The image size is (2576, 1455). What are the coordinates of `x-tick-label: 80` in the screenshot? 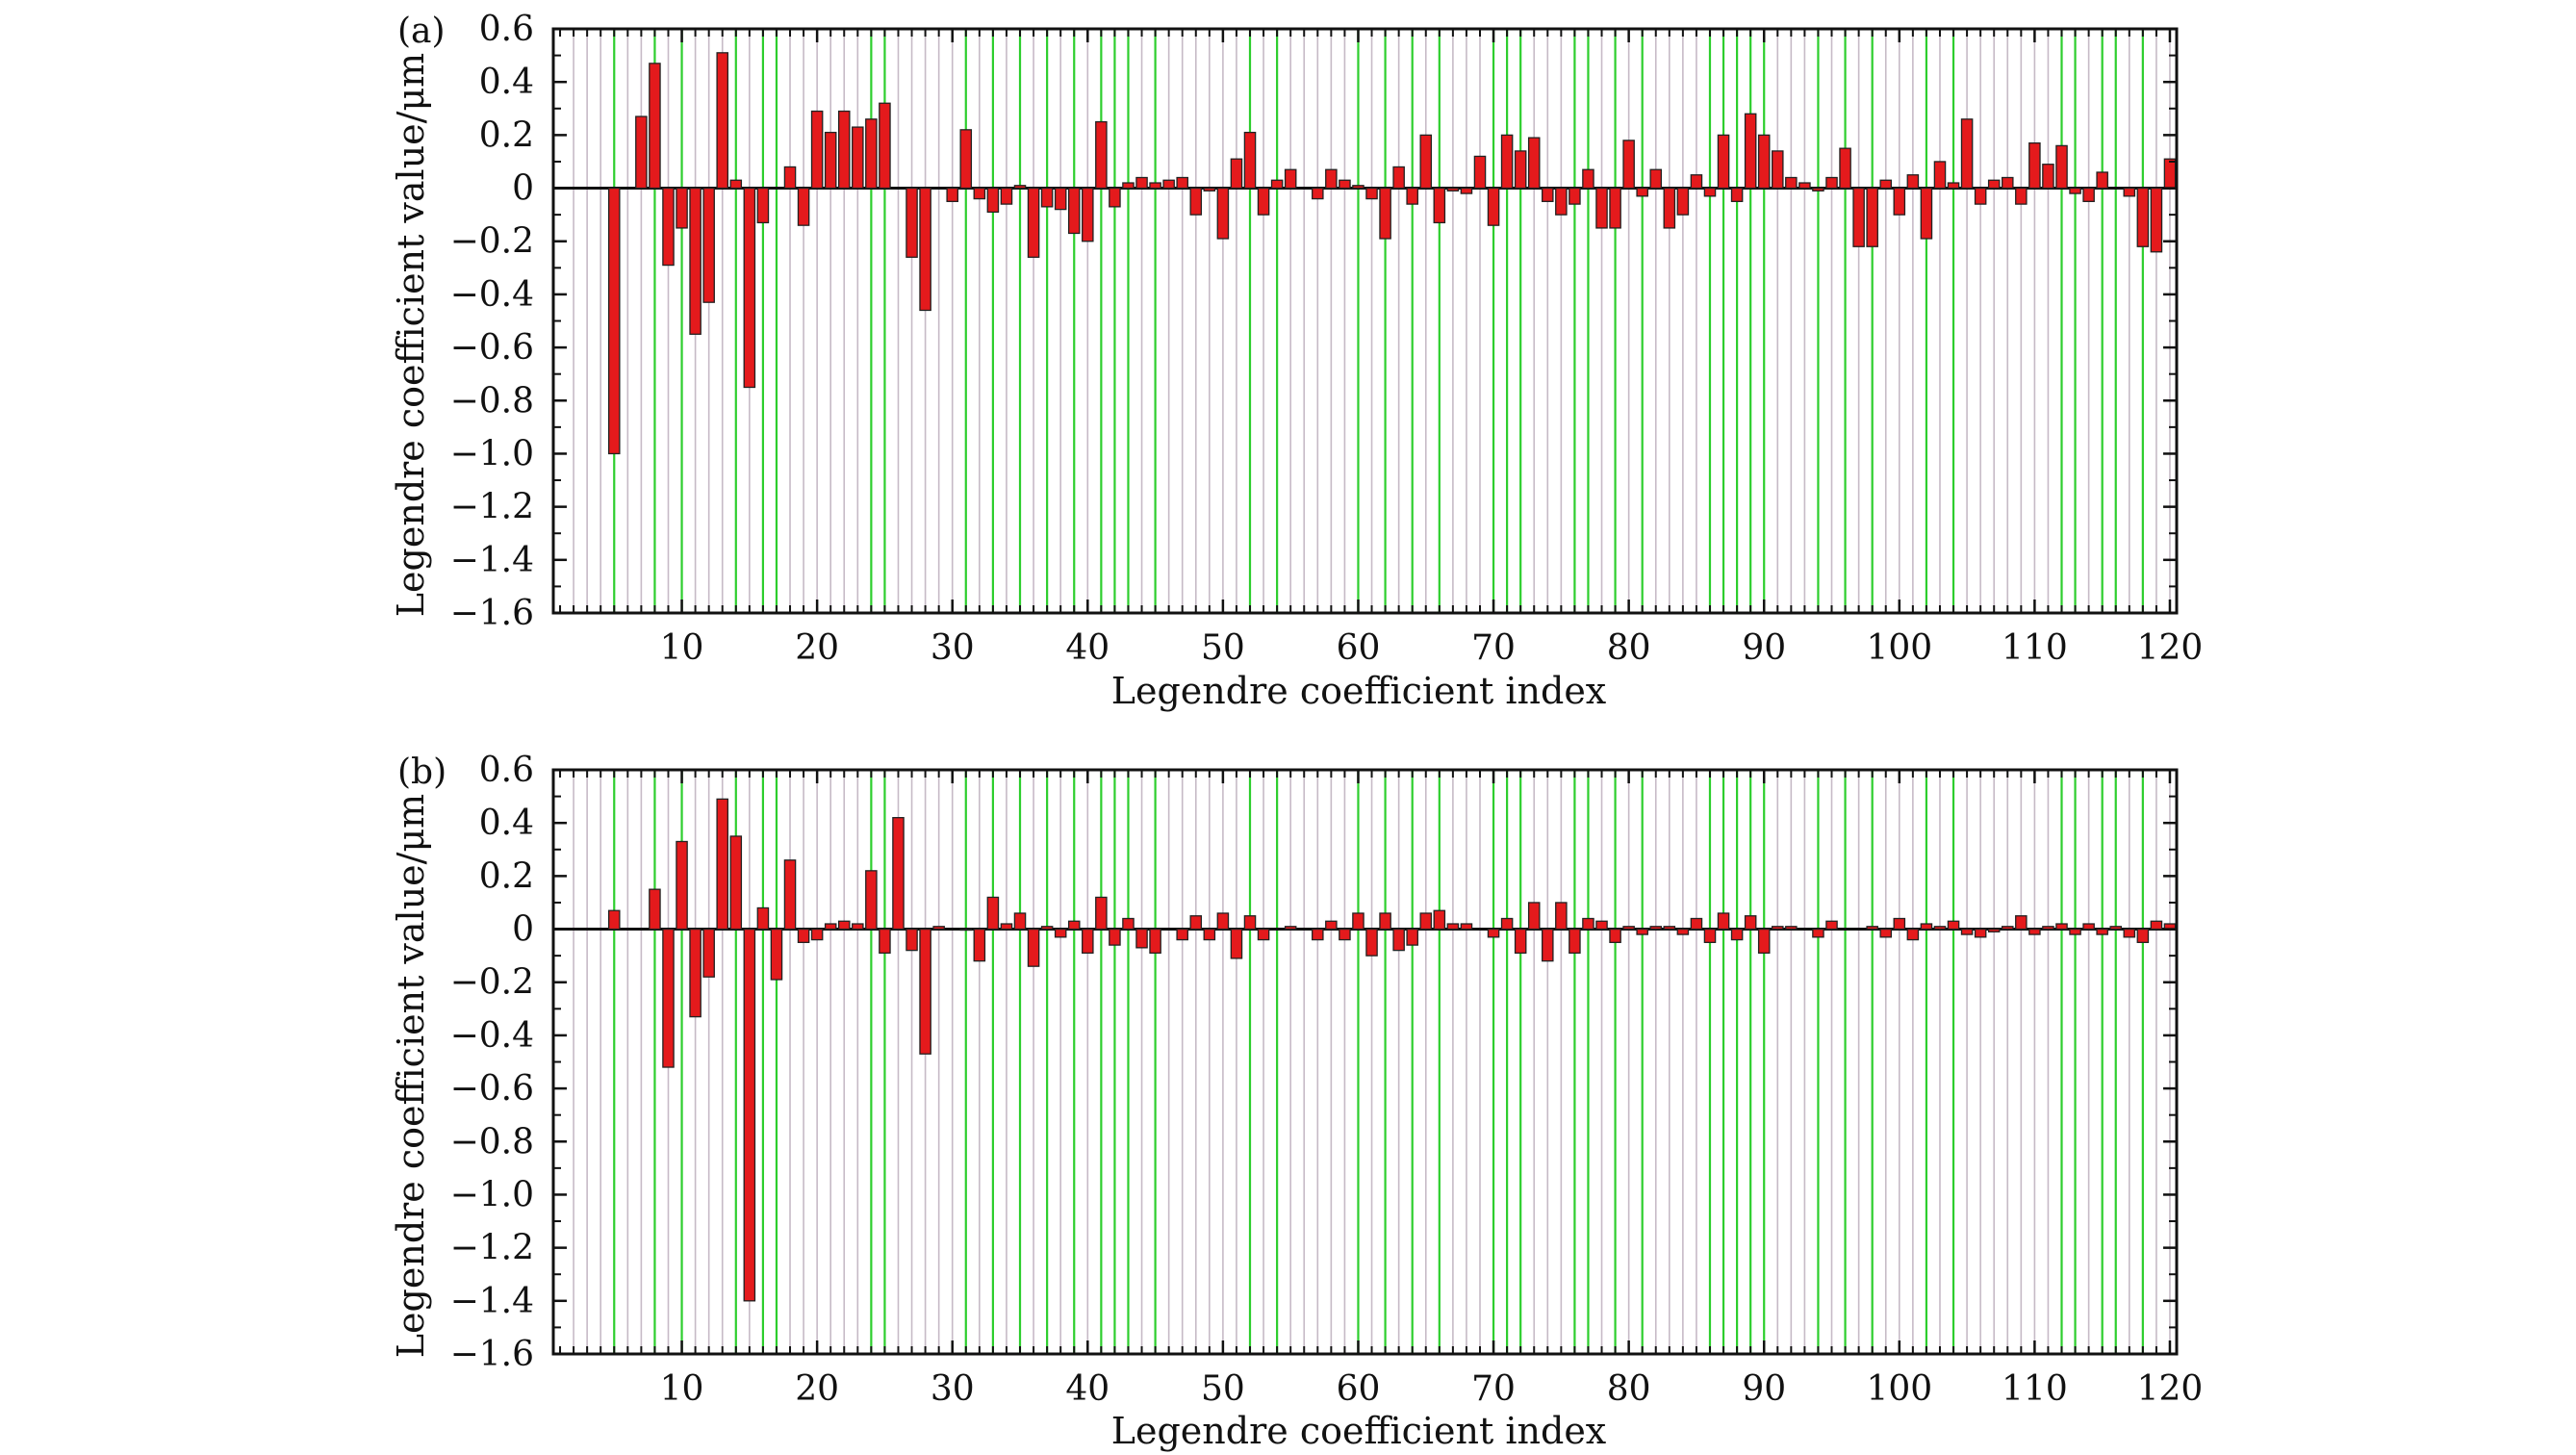 It's located at (1629, 648).